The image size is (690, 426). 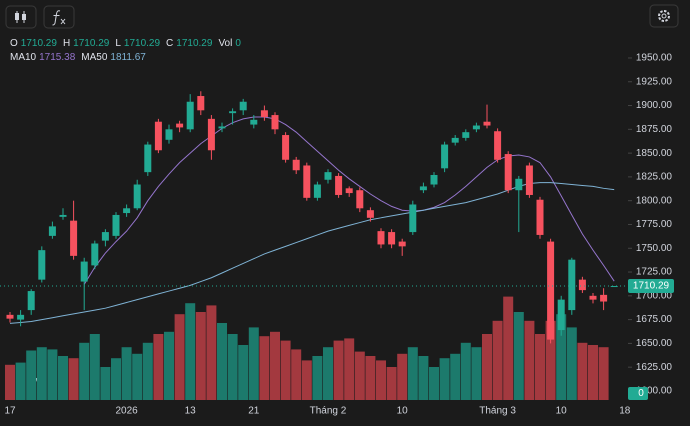 What do you see at coordinates (654, 248) in the screenshot?
I see `y-tick-label: 1750.00` at bounding box center [654, 248].